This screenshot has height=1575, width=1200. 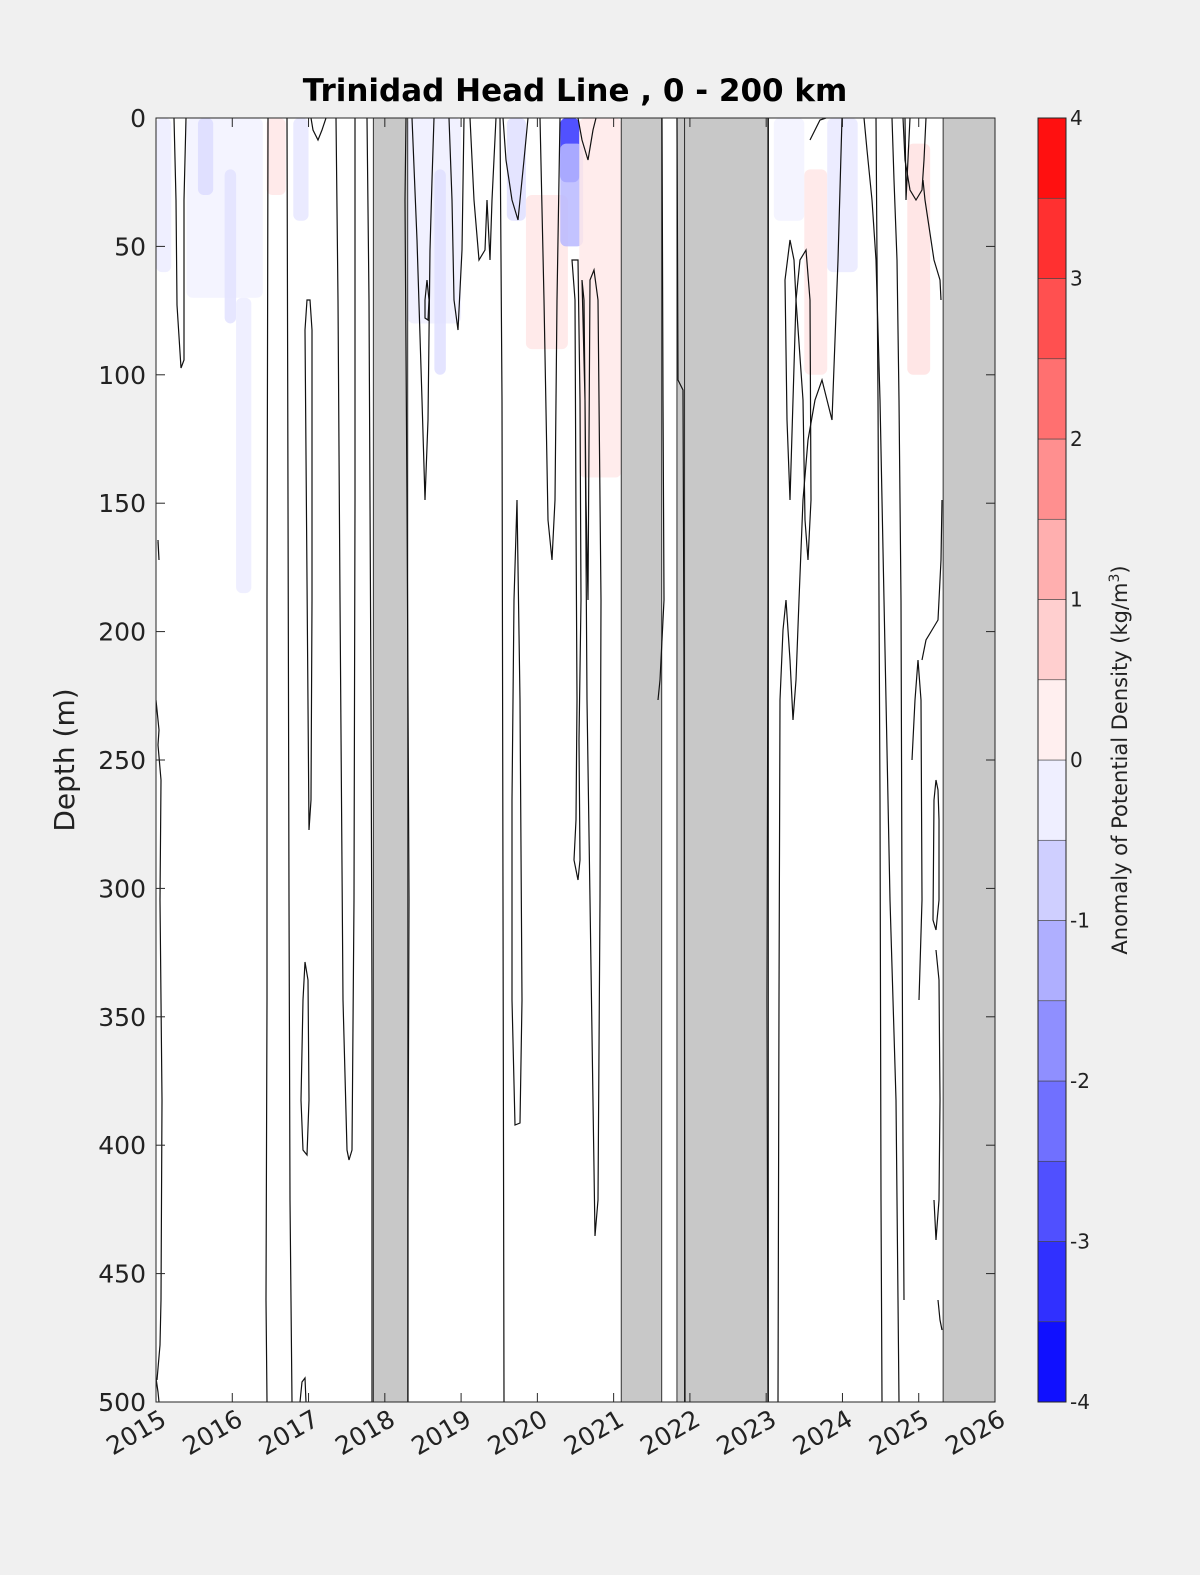 What do you see at coordinates (122, 375) in the screenshot?
I see `y-tick-label: 100` at bounding box center [122, 375].